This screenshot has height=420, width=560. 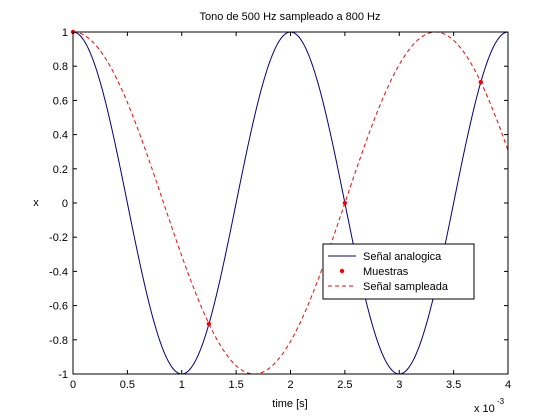 What do you see at coordinates (484, 409) in the screenshot?
I see `x-multiplier: x 10` at bounding box center [484, 409].